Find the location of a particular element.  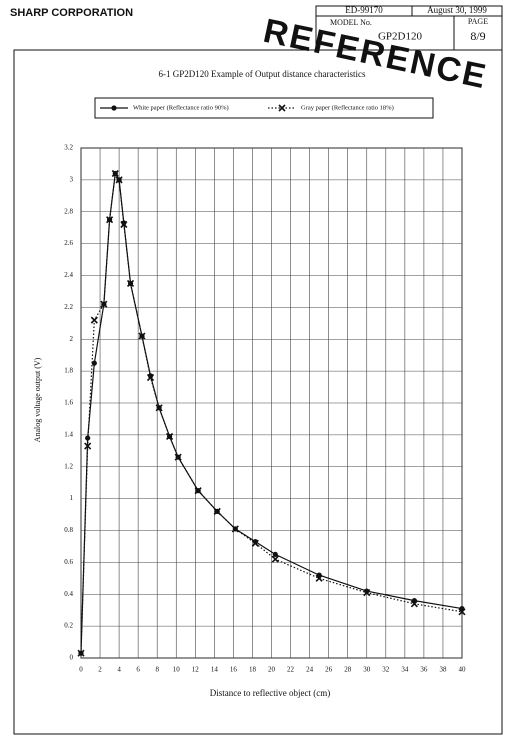

x-tick-label: 38 is located at coordinates (443, 670).